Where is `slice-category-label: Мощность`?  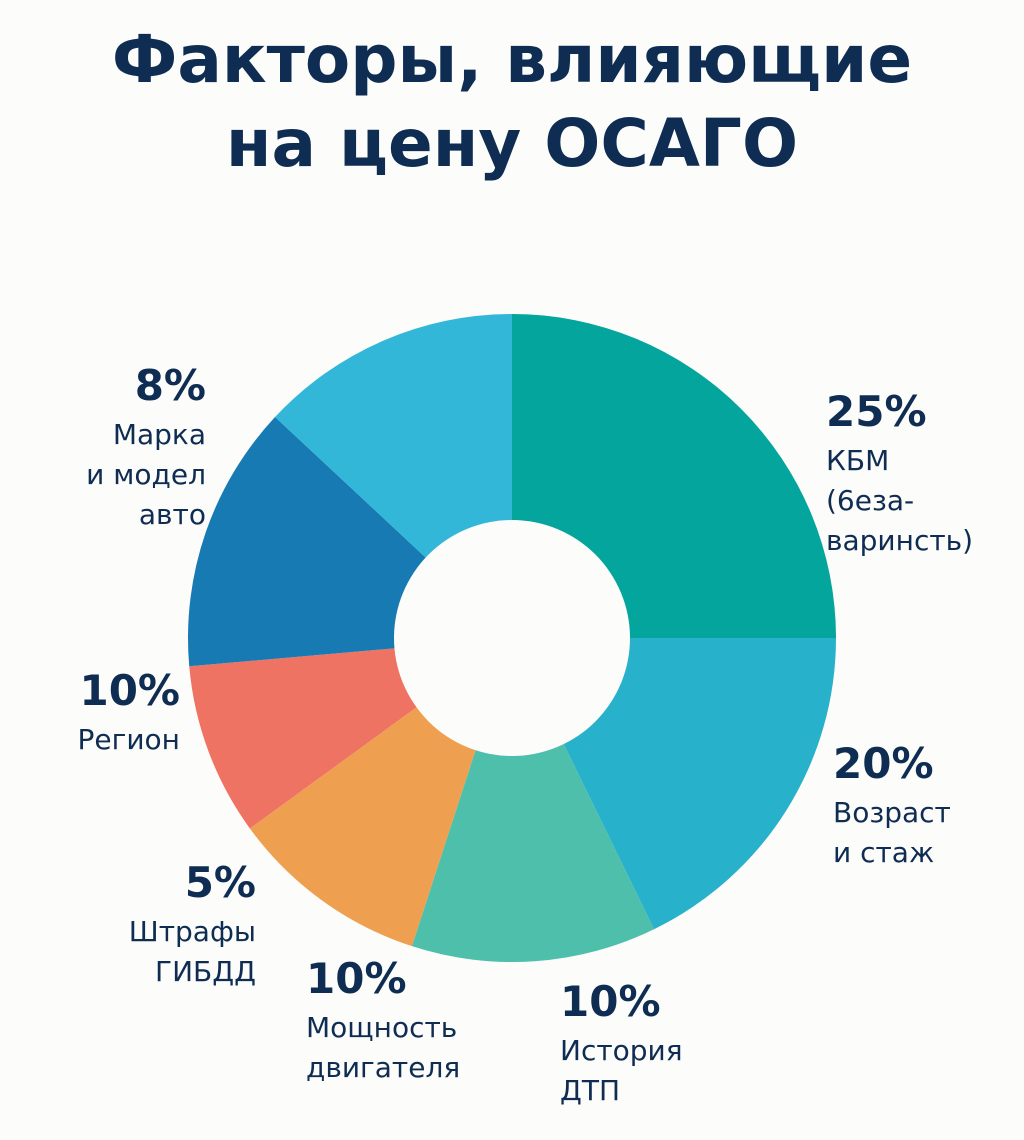 slice-category-label: Мощность is located at coordinates (381, 1027).